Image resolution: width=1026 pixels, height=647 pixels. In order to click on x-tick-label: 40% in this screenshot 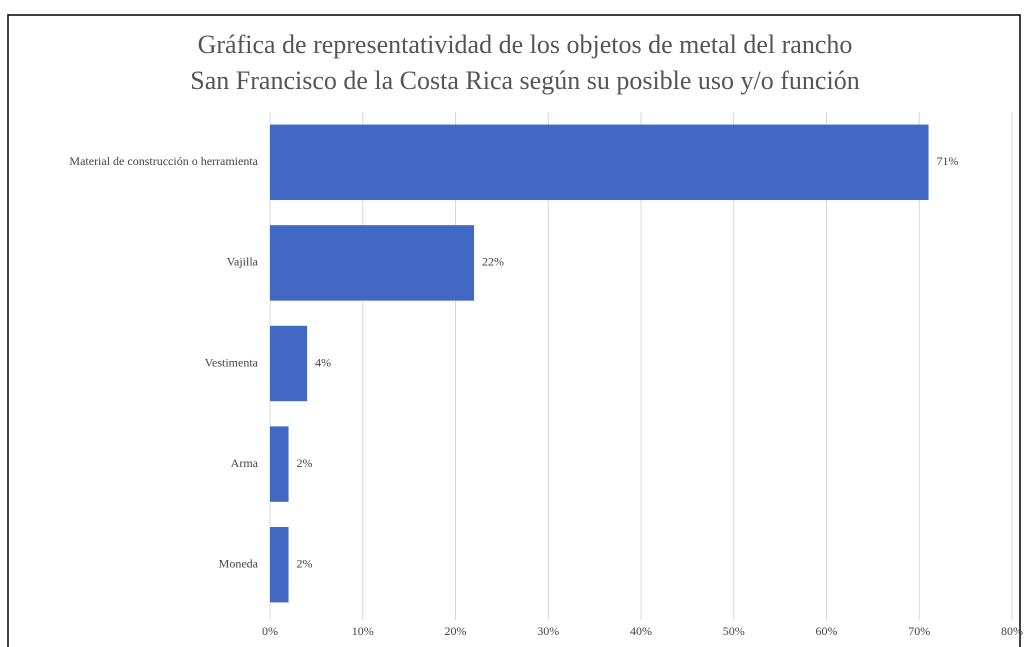, I will do `click(641, 631)`.